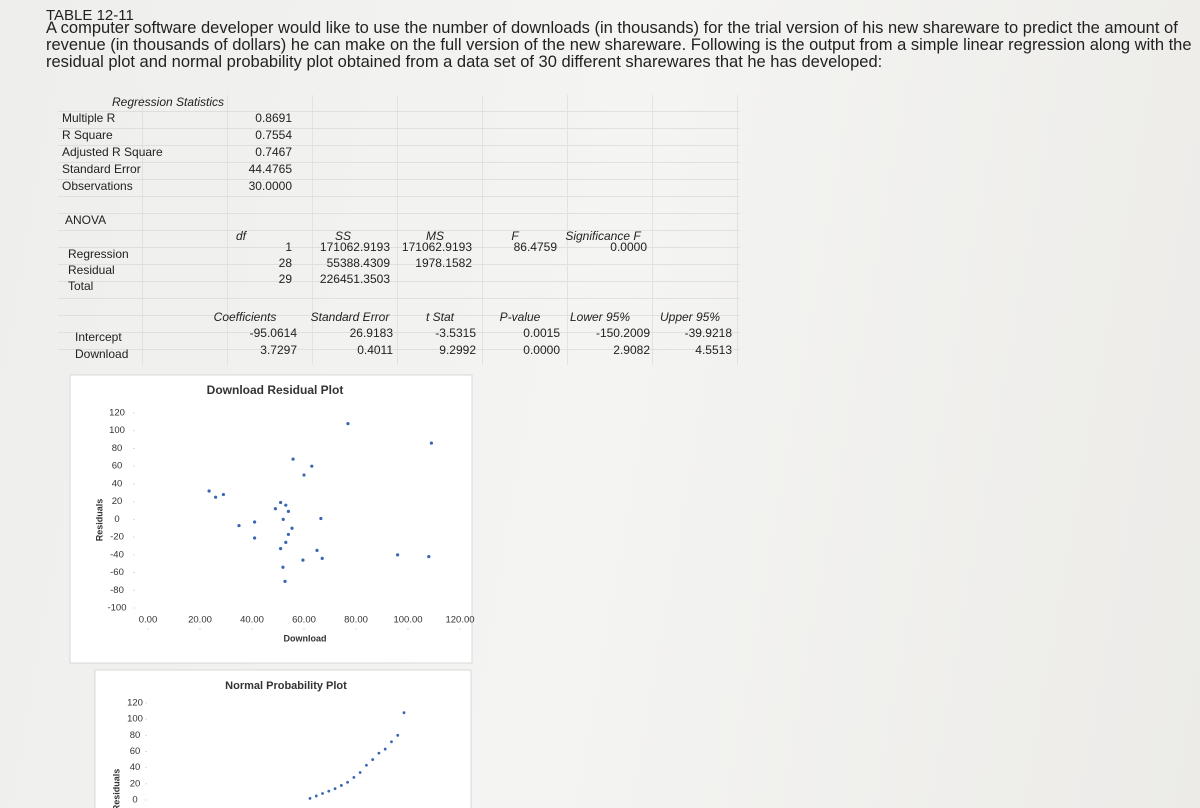 Image resolution: width=1200 pixels, height=808 pixels. I want to click on x-tick-label: 80.00, so click(356, 620).